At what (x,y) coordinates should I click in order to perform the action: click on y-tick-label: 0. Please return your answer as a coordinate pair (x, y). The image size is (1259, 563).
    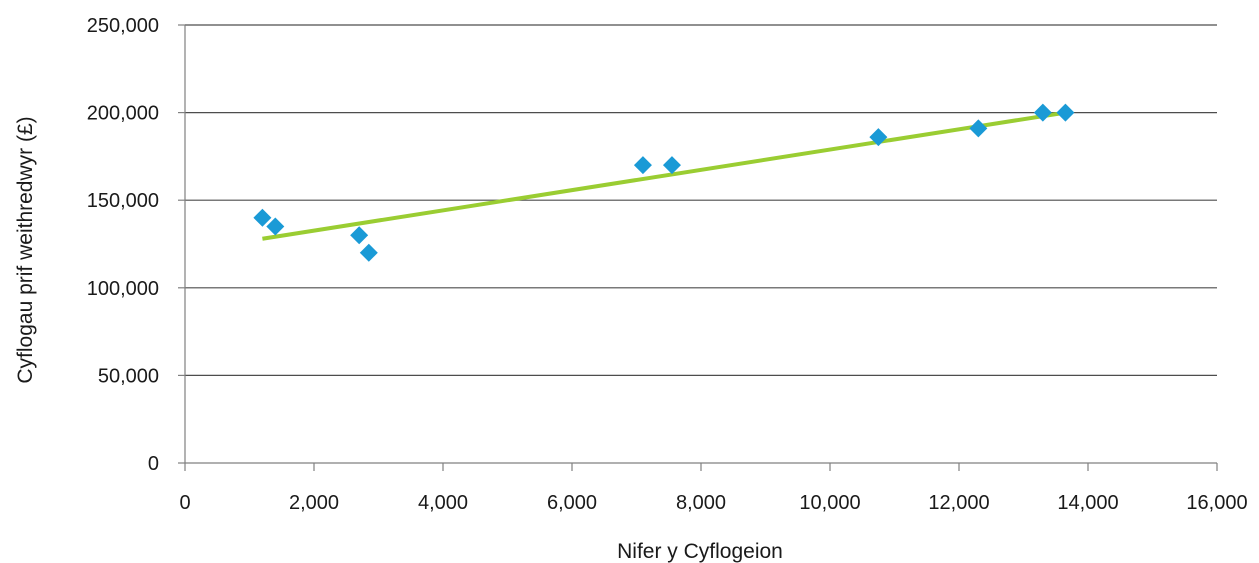
    Looking at the image, I should click on (153, 464).